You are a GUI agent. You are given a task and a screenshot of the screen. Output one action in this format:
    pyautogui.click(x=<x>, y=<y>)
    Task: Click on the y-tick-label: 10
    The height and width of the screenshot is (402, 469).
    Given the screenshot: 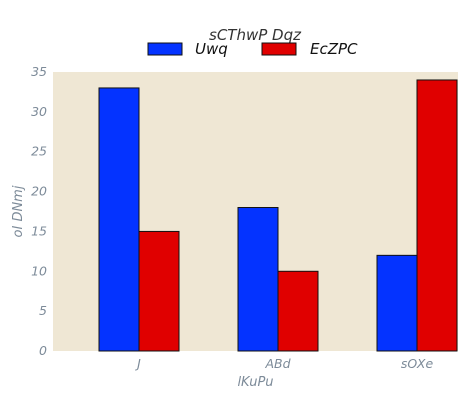 What is the action you would take?
    pyautogui.click(x=39, y=270)
    